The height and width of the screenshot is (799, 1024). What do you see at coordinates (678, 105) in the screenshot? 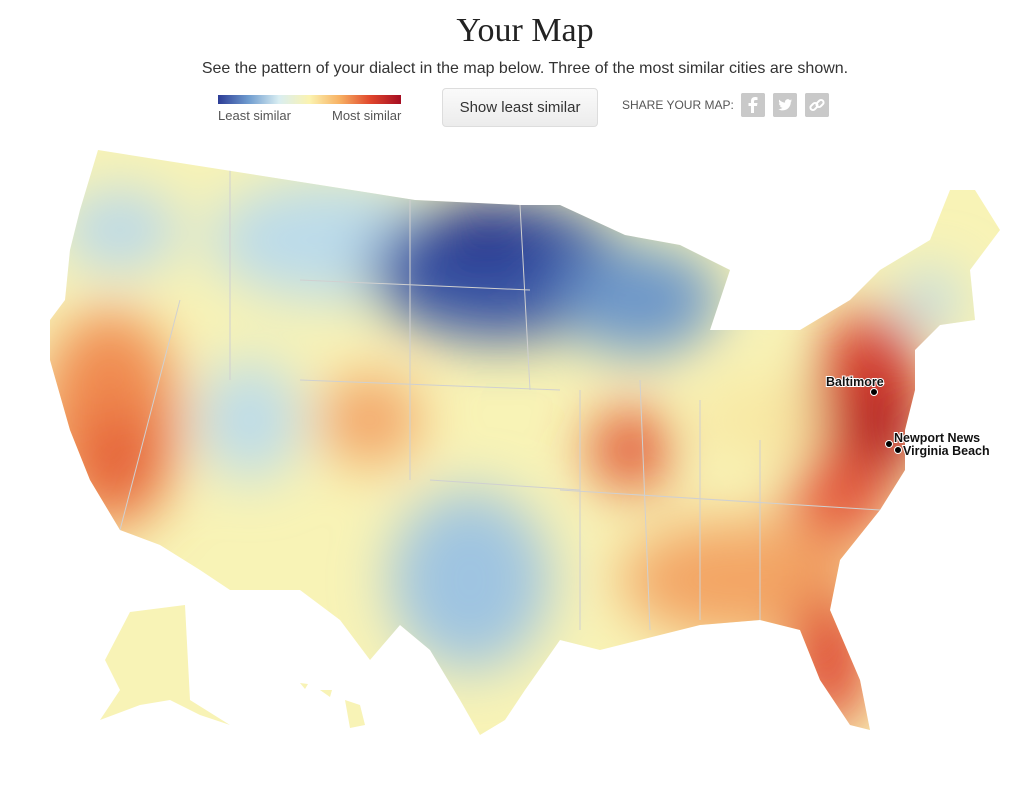
I see `share-label: SHARE YOUR MAP:` at bounding box center [678, 105].